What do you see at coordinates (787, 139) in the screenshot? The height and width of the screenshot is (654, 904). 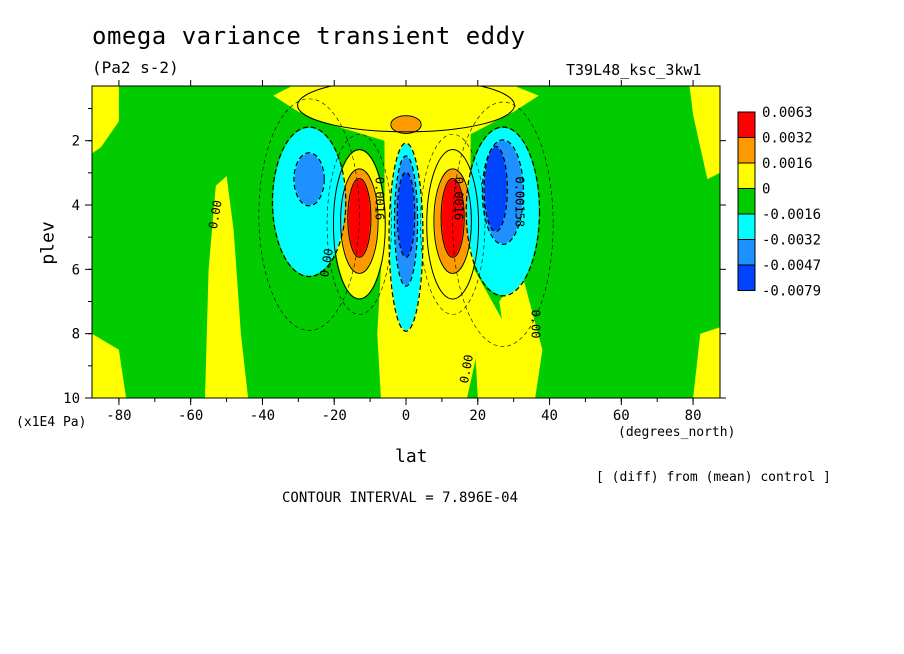 I see `colorbar-label-1: 0.0032` at bounding box center [787, 139].